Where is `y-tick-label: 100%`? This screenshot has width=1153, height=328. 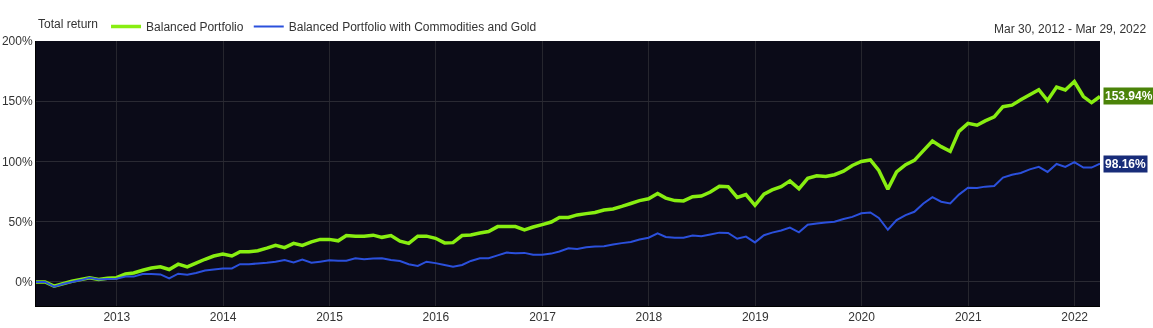 y-tick-label: 100% is located at coordinates (17, 161).